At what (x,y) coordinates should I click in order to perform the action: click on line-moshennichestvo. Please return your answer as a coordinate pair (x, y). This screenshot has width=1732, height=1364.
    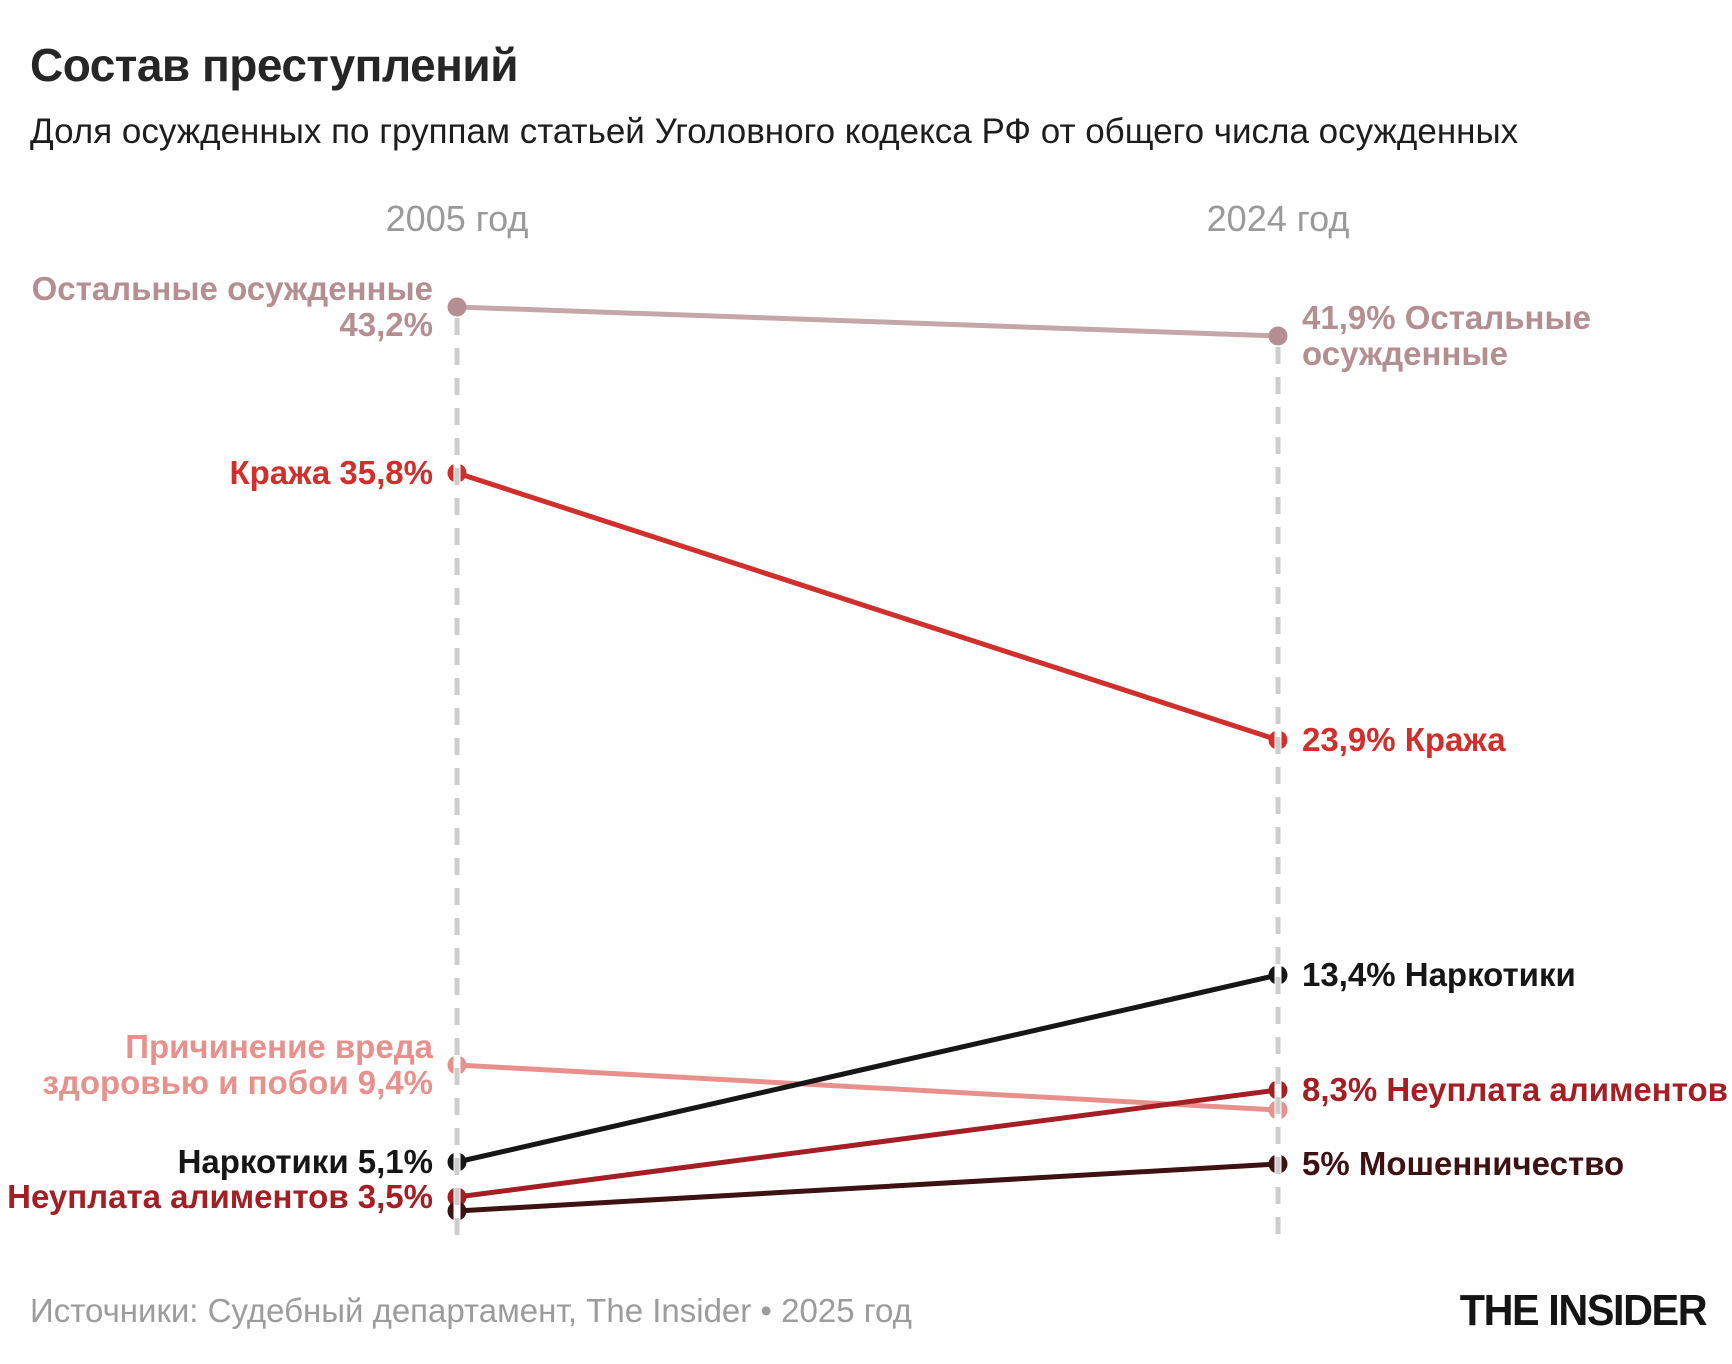
    Looking at the image, I should click on (867, 1187).